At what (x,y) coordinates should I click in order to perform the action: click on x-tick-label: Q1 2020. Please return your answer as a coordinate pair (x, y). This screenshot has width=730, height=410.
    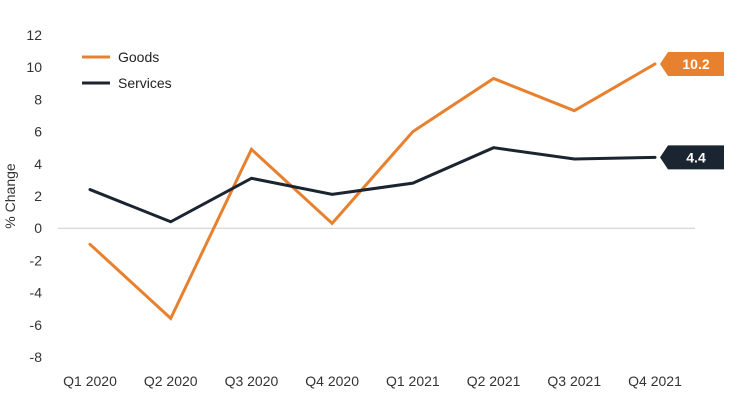
    Looking at the image, I should click on (90, 381).